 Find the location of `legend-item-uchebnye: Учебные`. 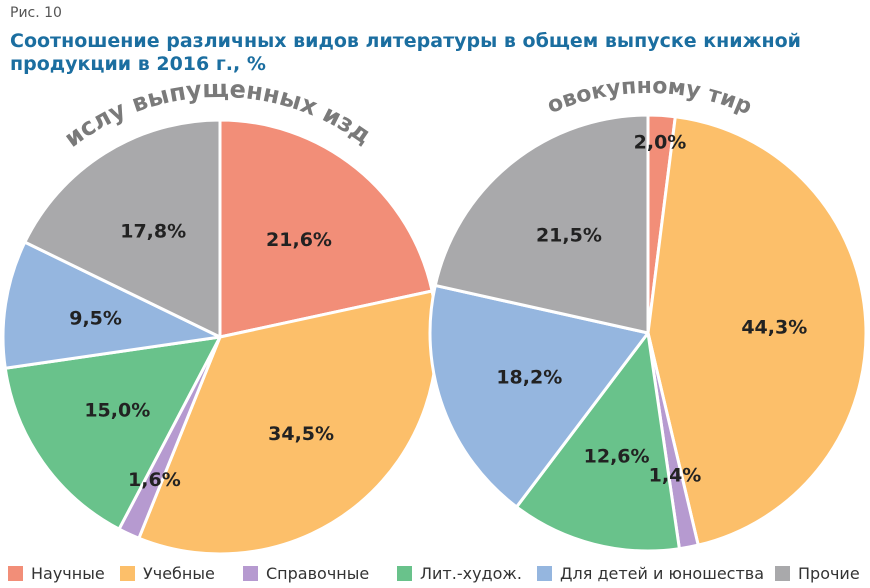

legend-item-uchebnye: Учебные is located at coordinates (167, 573).